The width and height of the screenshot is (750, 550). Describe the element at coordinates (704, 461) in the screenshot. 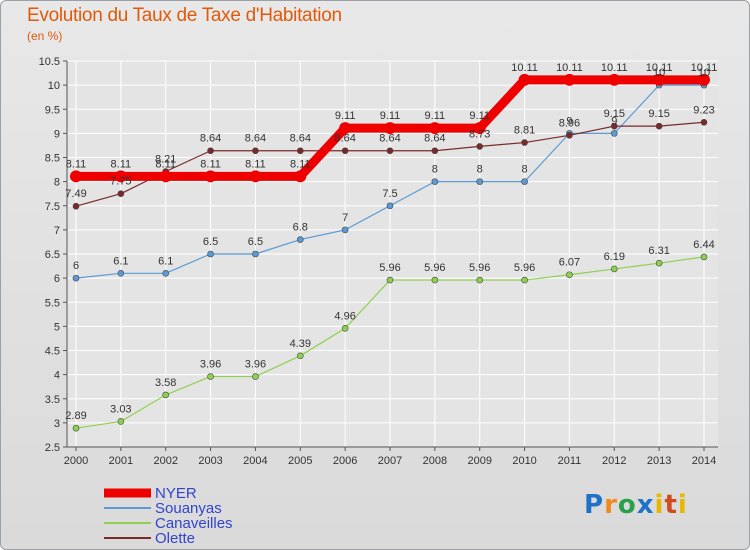

I see `x-tick-label: 2014` at that location.